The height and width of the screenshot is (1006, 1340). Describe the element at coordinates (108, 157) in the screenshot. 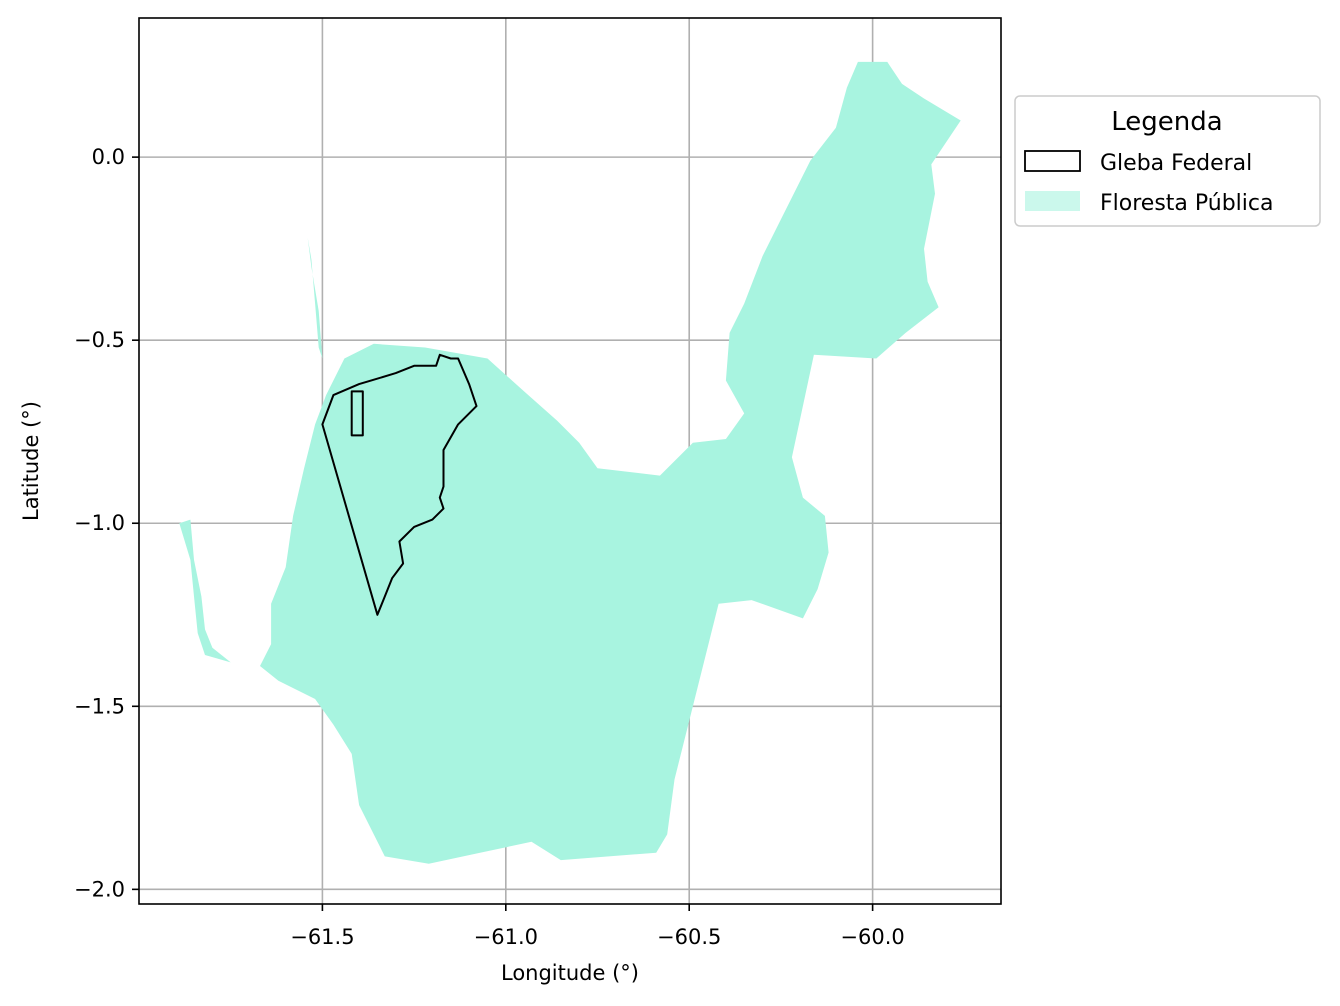

I see `y-tick-label: 0.0` at that location.